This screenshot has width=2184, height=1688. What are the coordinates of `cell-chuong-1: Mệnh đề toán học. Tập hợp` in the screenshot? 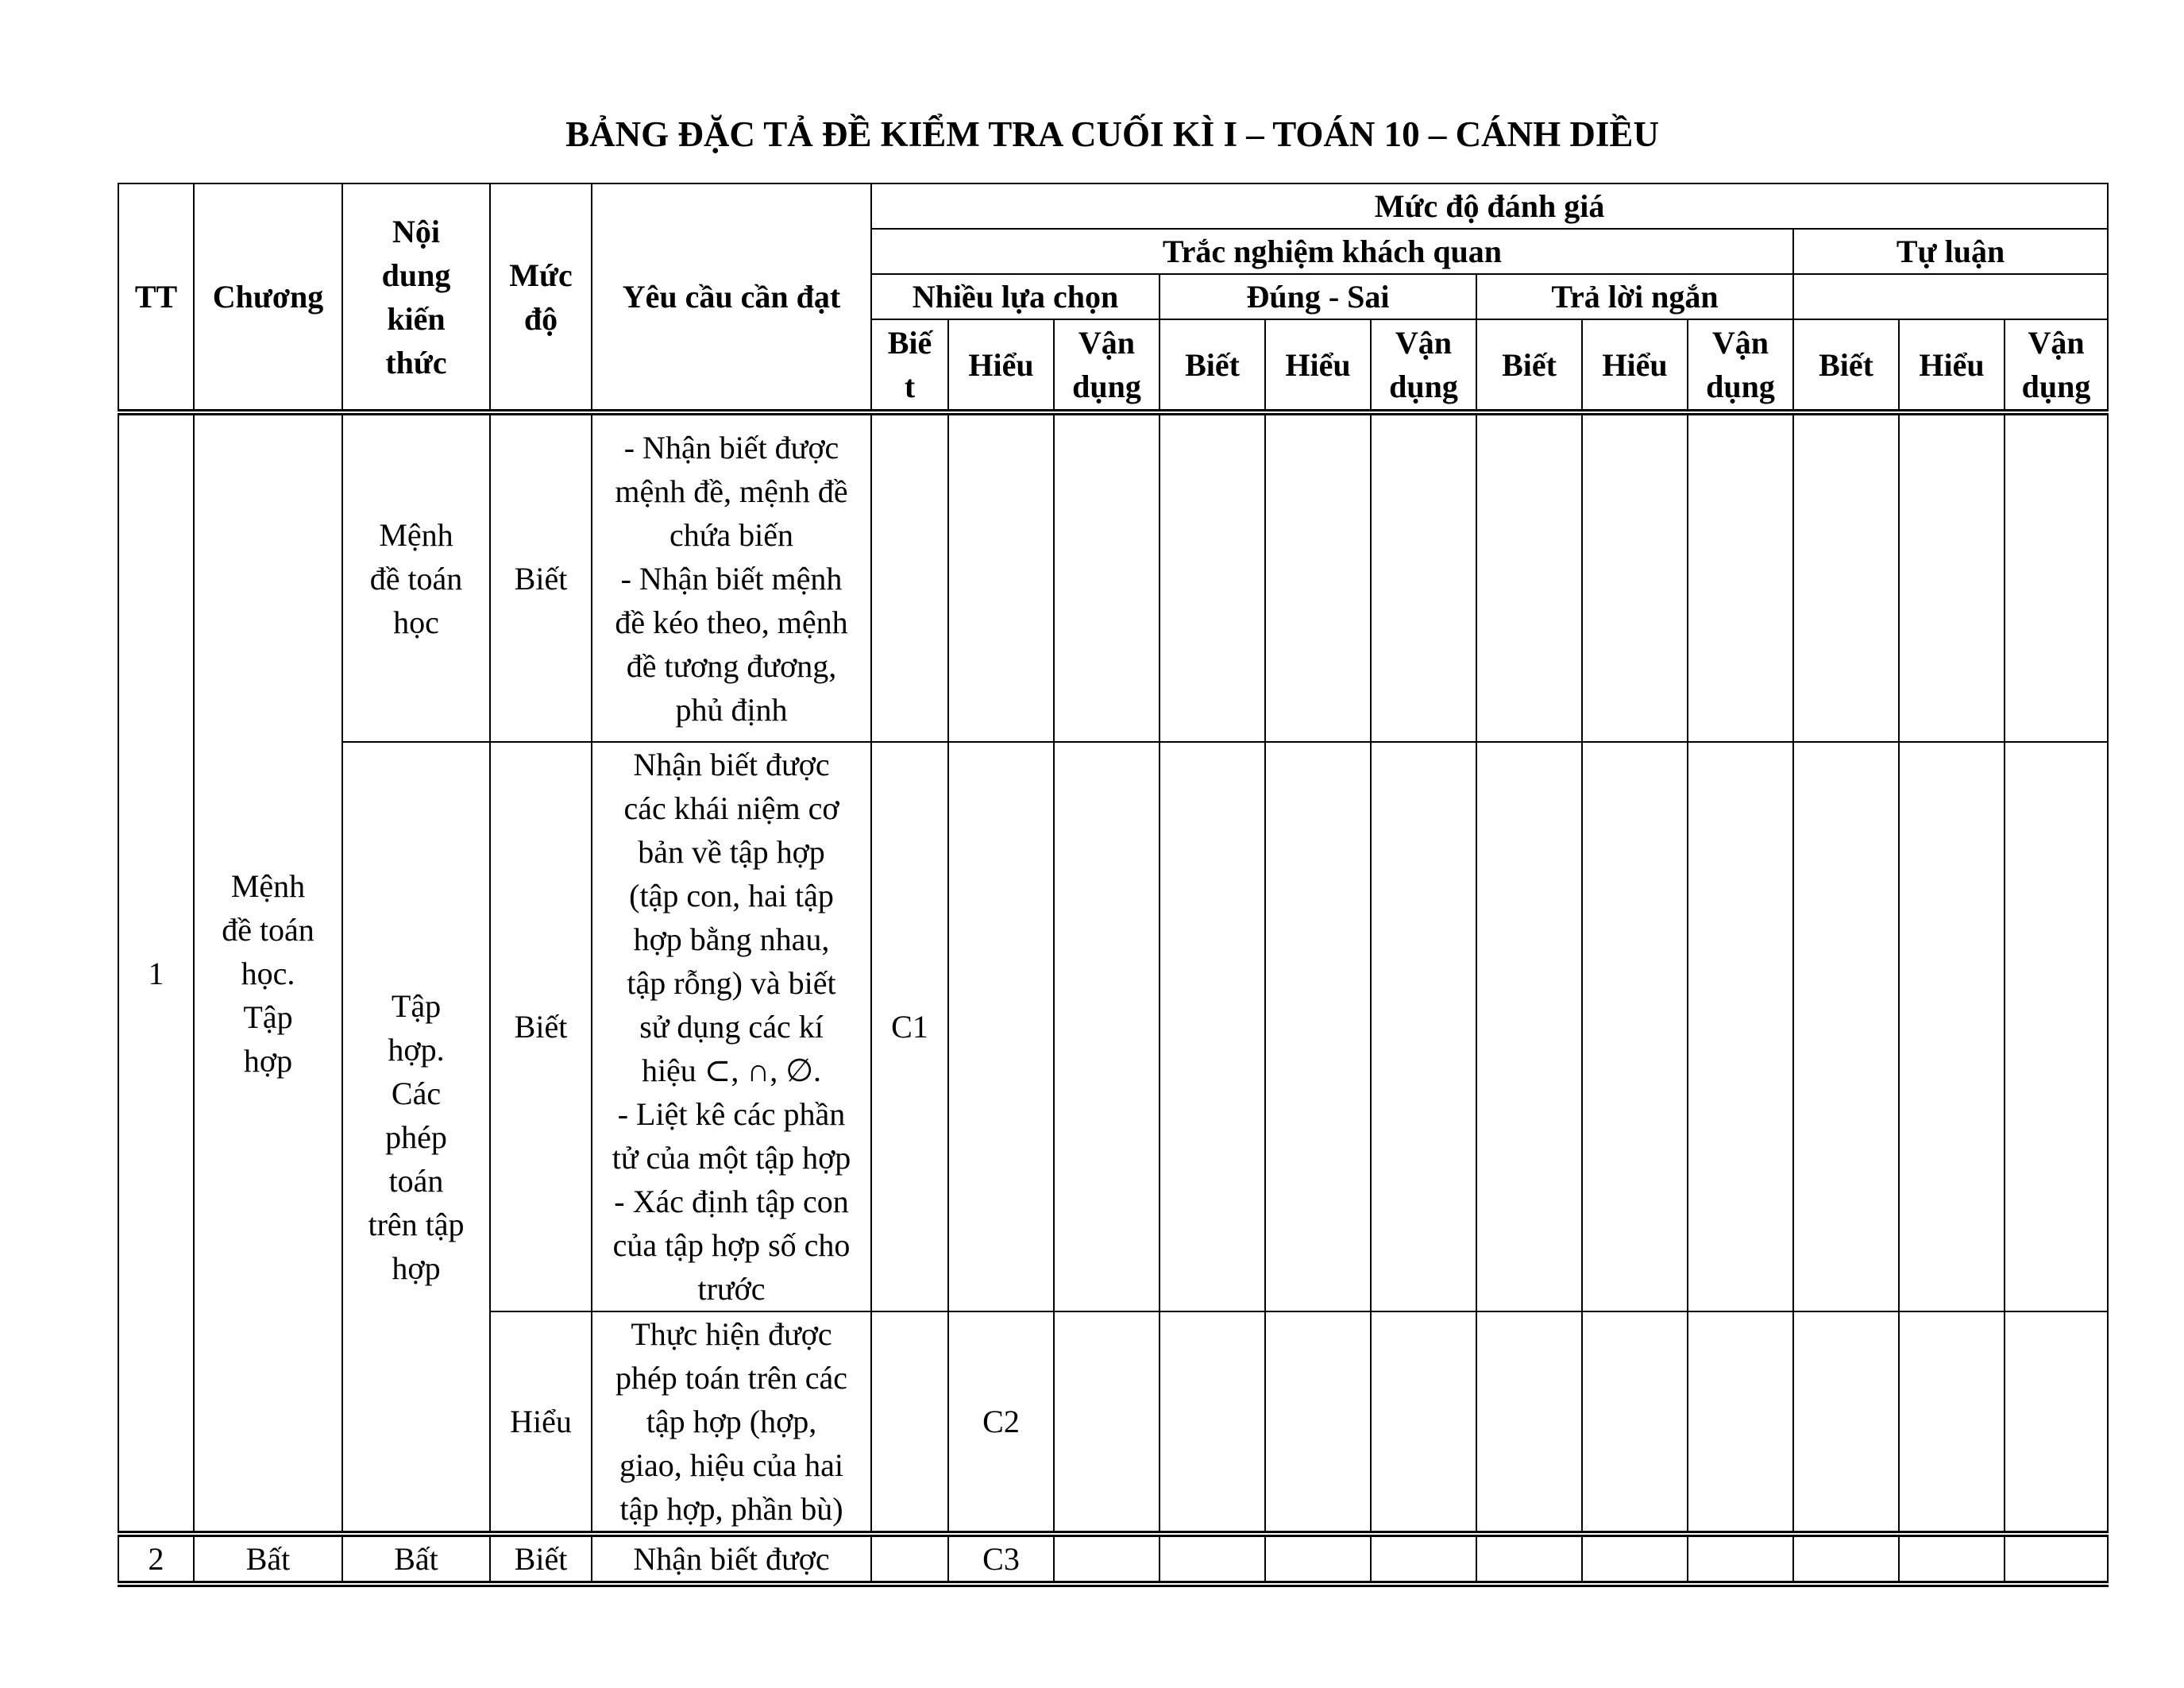 It's located at (268, 974).